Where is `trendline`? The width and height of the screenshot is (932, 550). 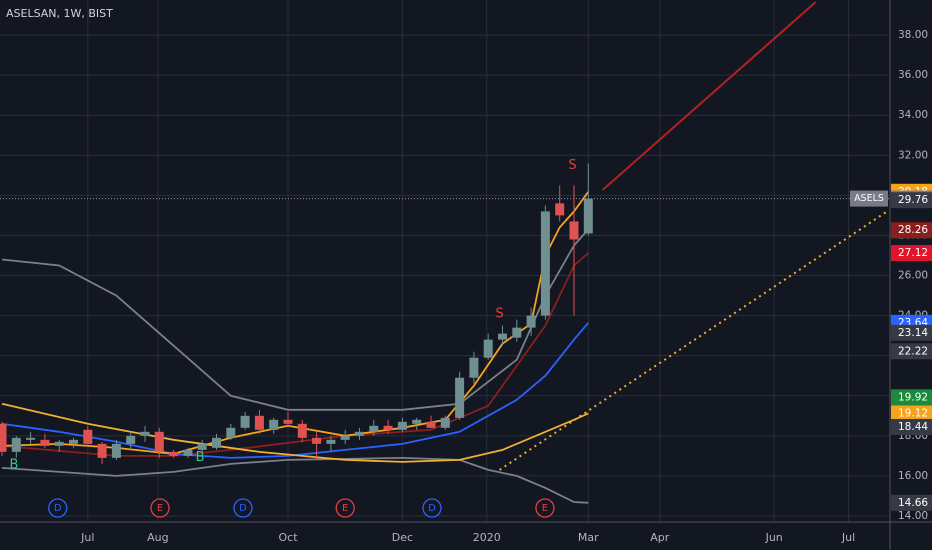 trendline is located at coordinates (709, 96).